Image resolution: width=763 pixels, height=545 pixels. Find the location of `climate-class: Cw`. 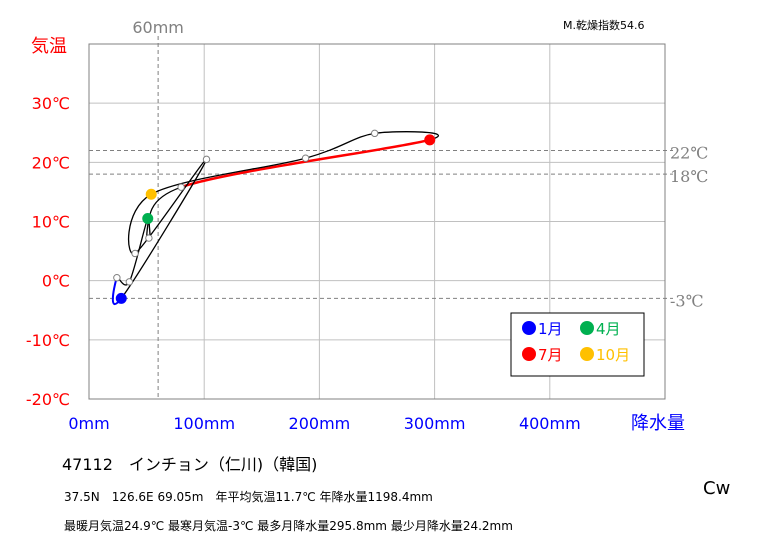

climate-class: Cw is located at coordinates (717, 488).